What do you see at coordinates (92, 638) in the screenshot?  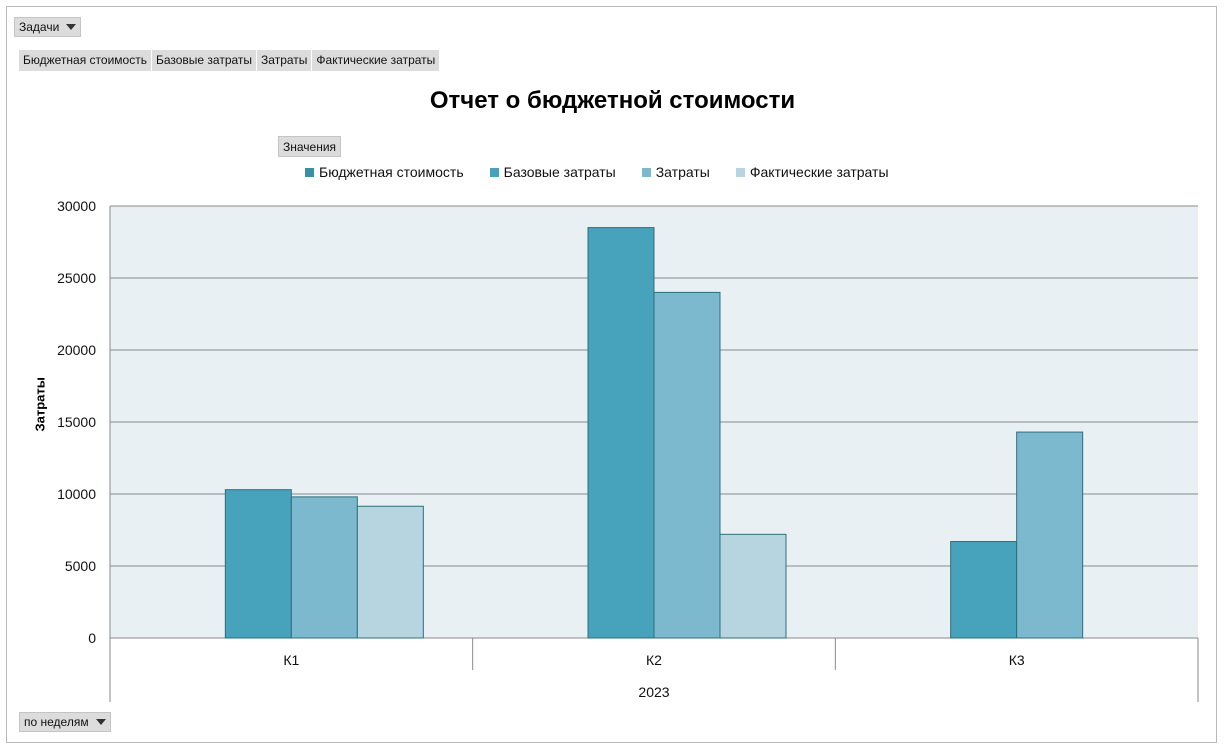 I see `y-tick-label: 0` at bounding box center [92, 638].